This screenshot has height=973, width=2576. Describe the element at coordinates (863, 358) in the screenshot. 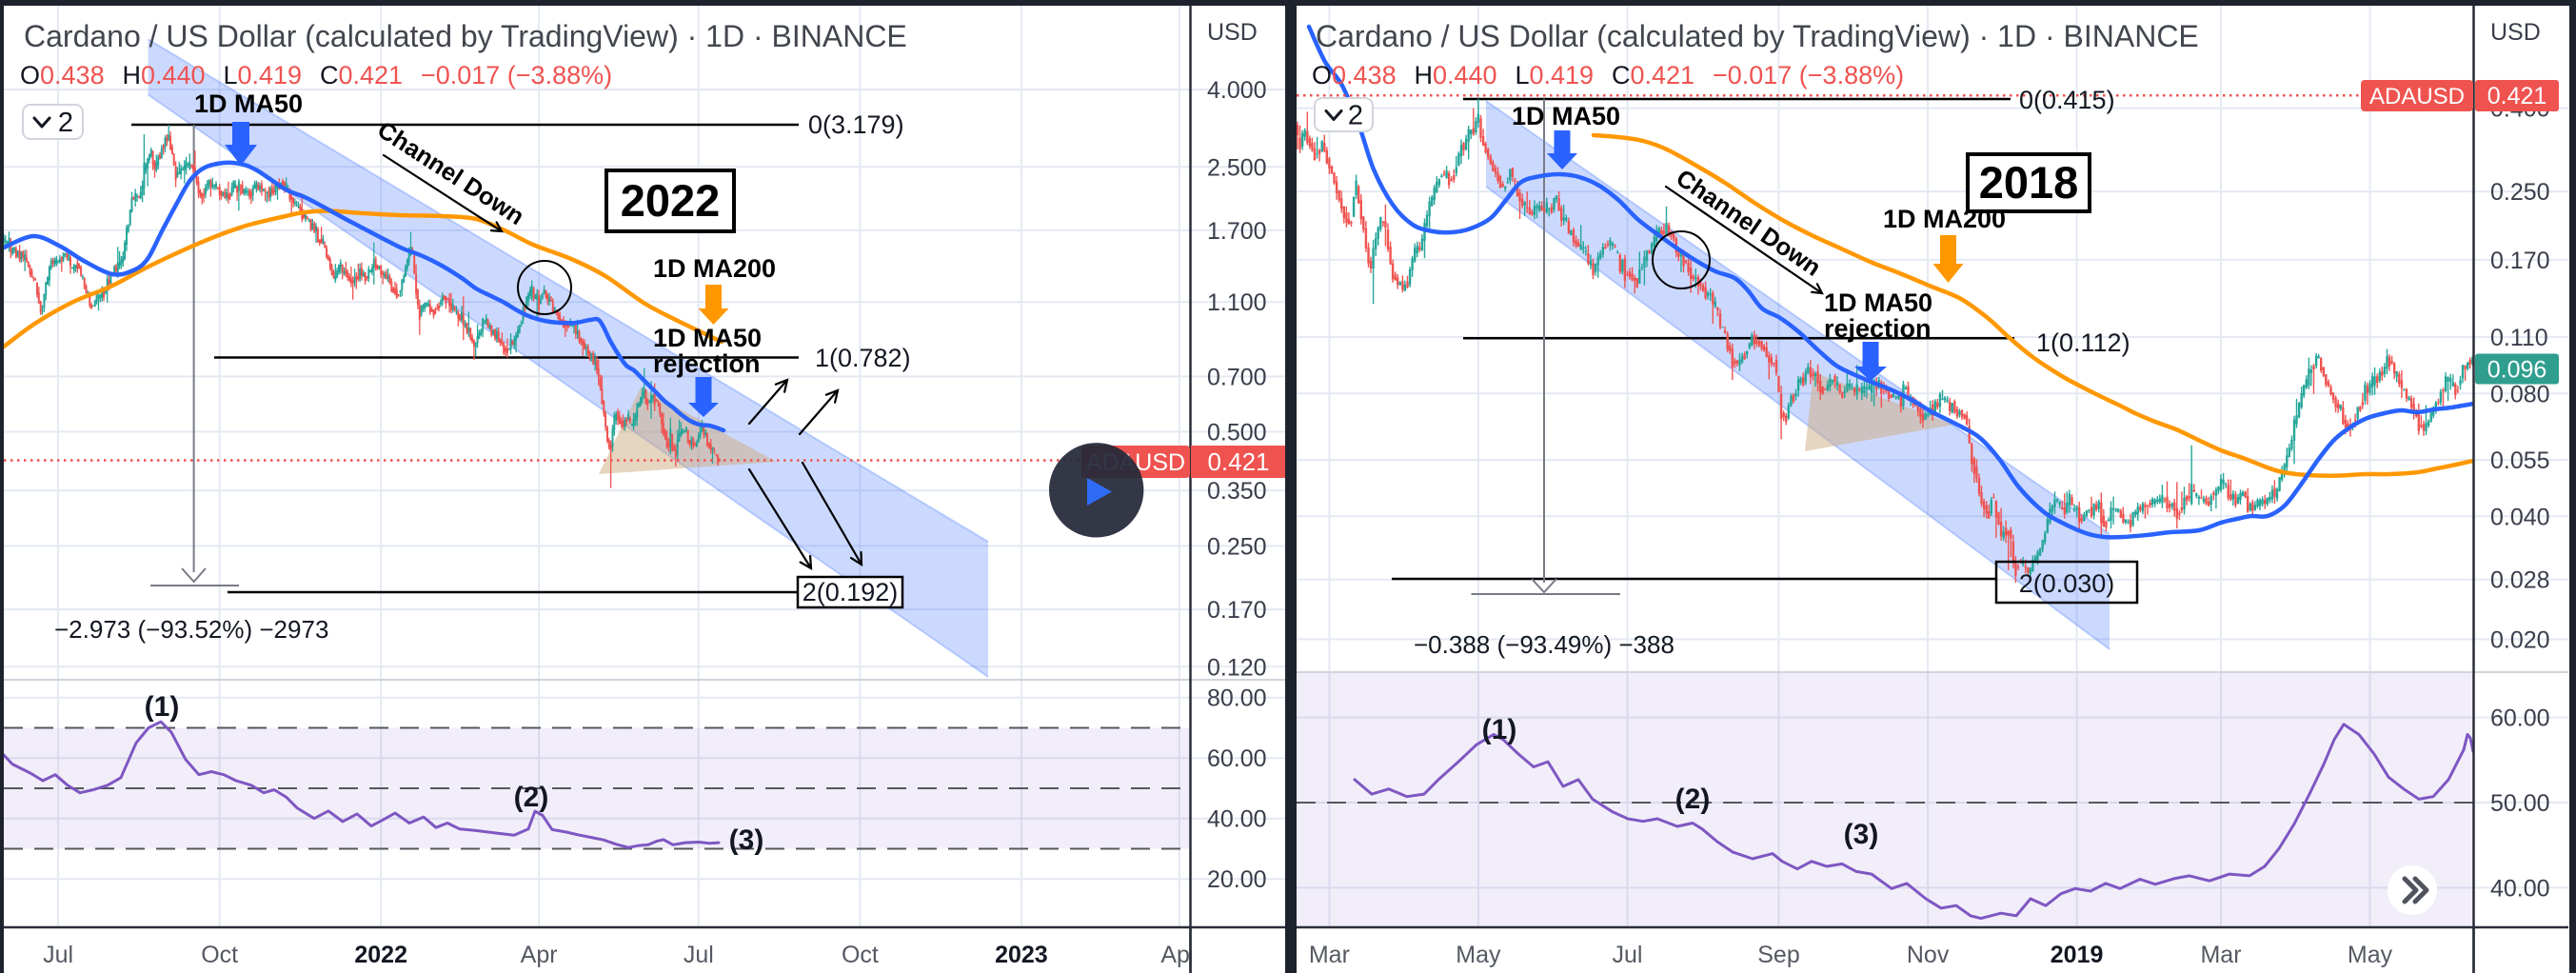

I see `svg-text: 1(0.782)` at that location.